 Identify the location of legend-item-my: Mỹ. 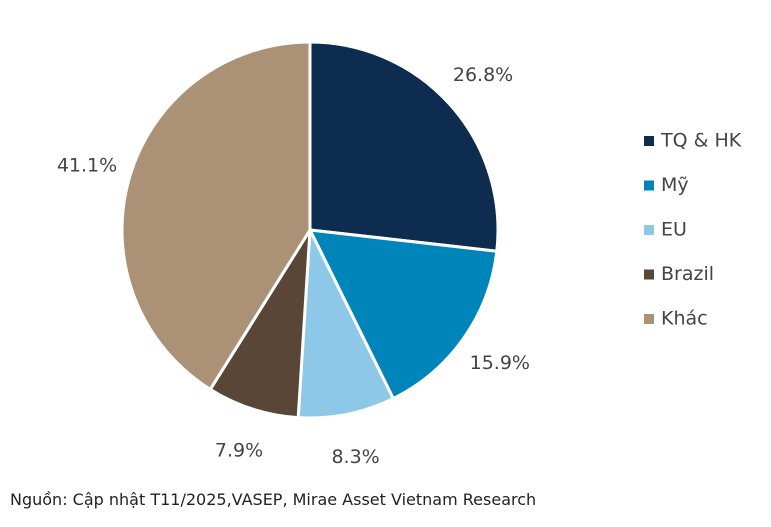
(666, 185).